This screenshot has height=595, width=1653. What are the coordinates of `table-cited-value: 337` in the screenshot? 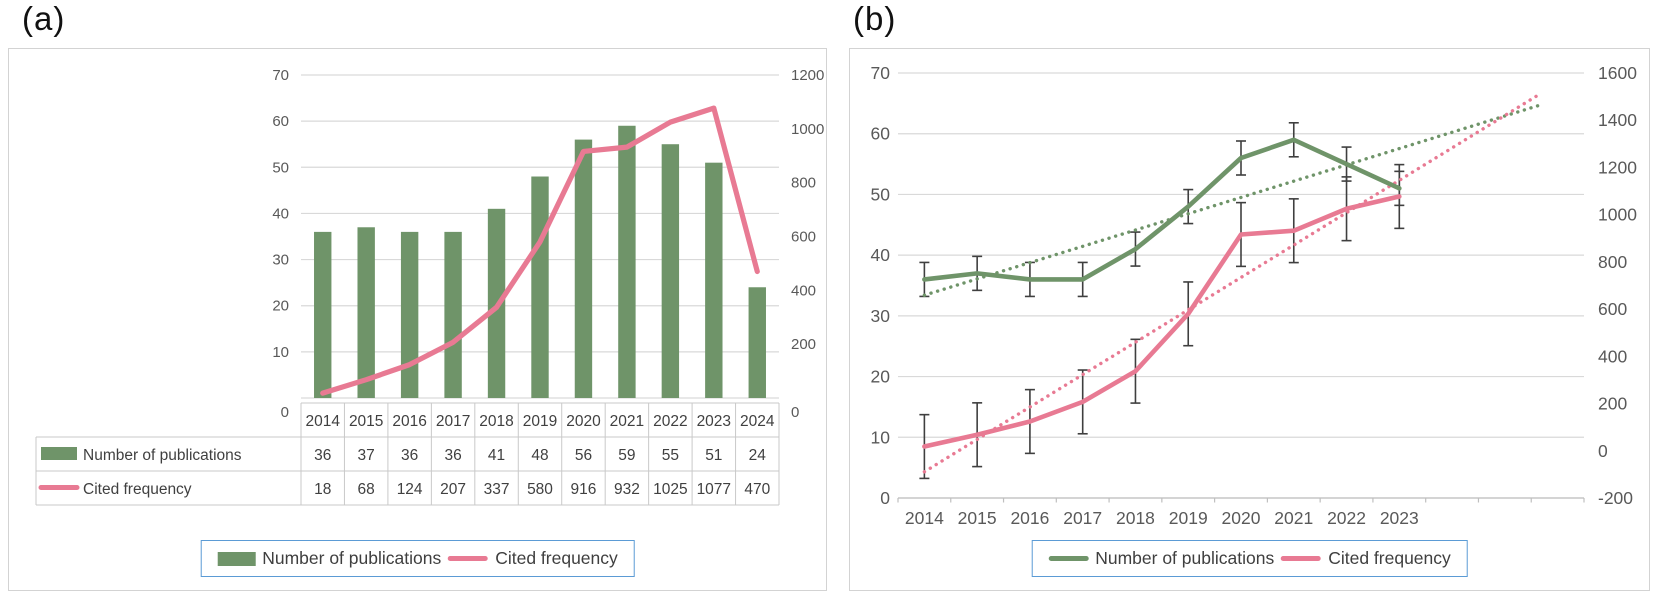 It's located at (497, 489).